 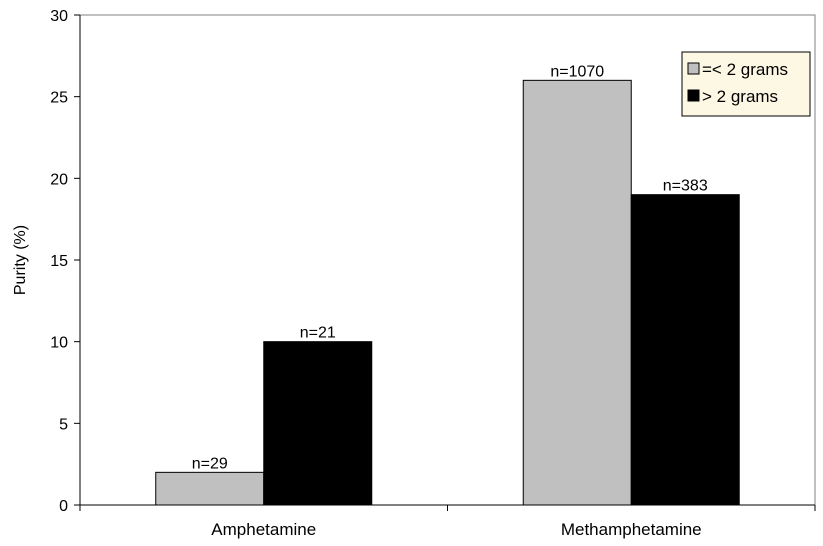 I want to click on legend-box, so click(x=746, y=84).